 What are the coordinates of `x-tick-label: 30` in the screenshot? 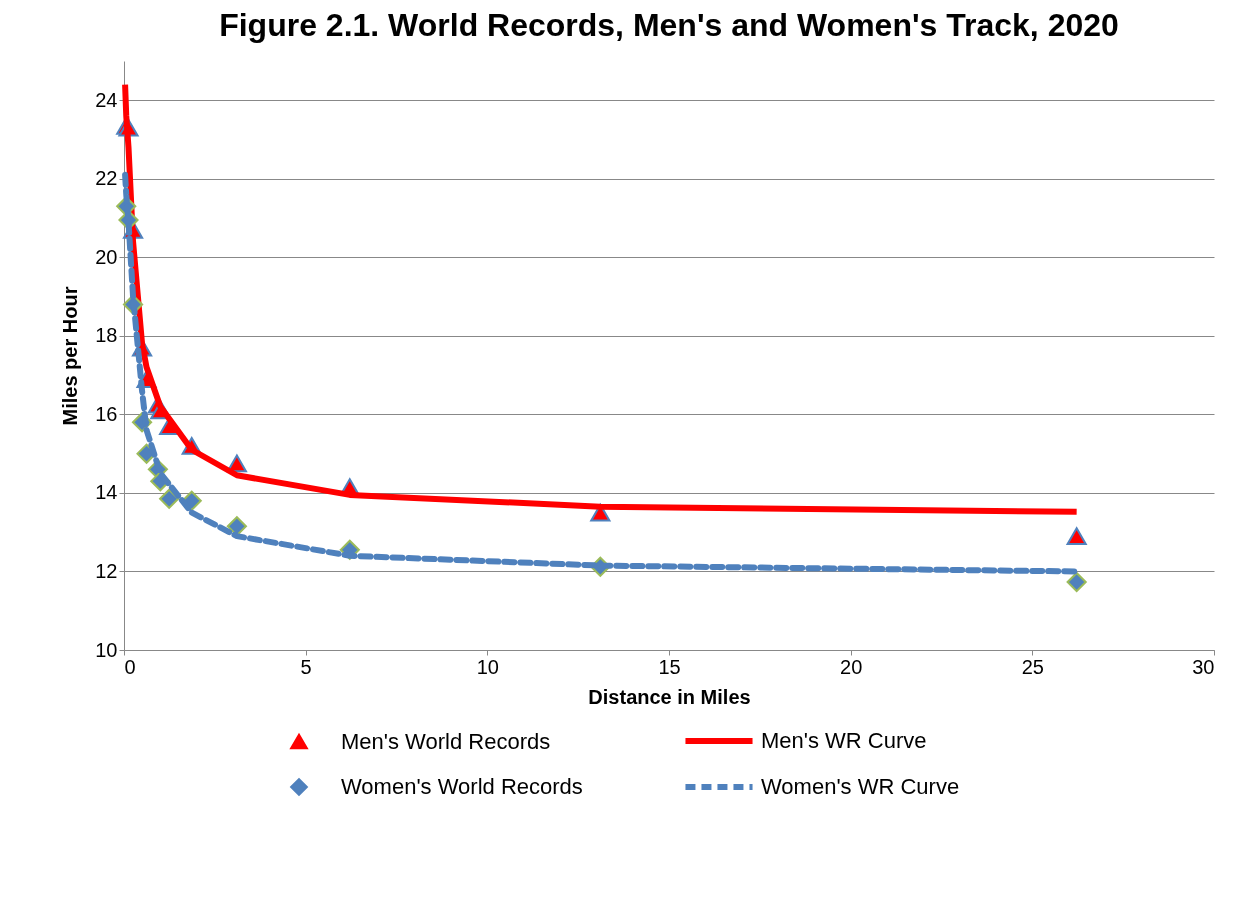 It's located at (1203, 666).